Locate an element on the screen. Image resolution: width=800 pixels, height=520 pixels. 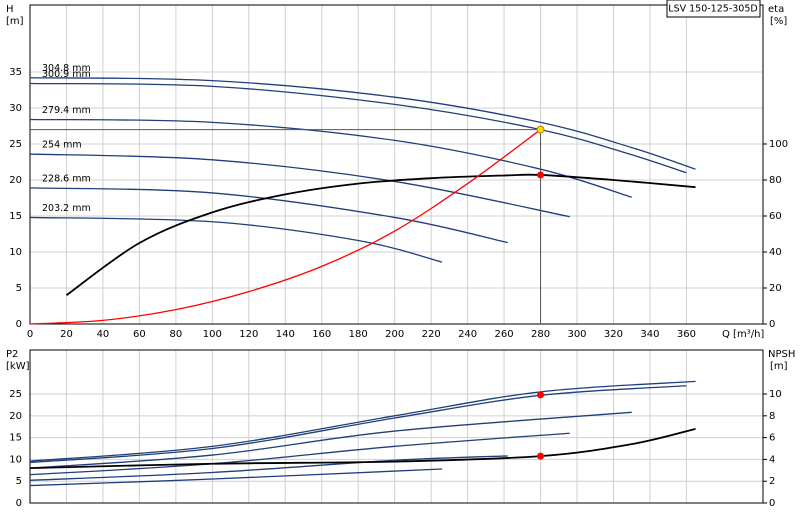
y-unit: [kW] is located at coordinates (18, 366).